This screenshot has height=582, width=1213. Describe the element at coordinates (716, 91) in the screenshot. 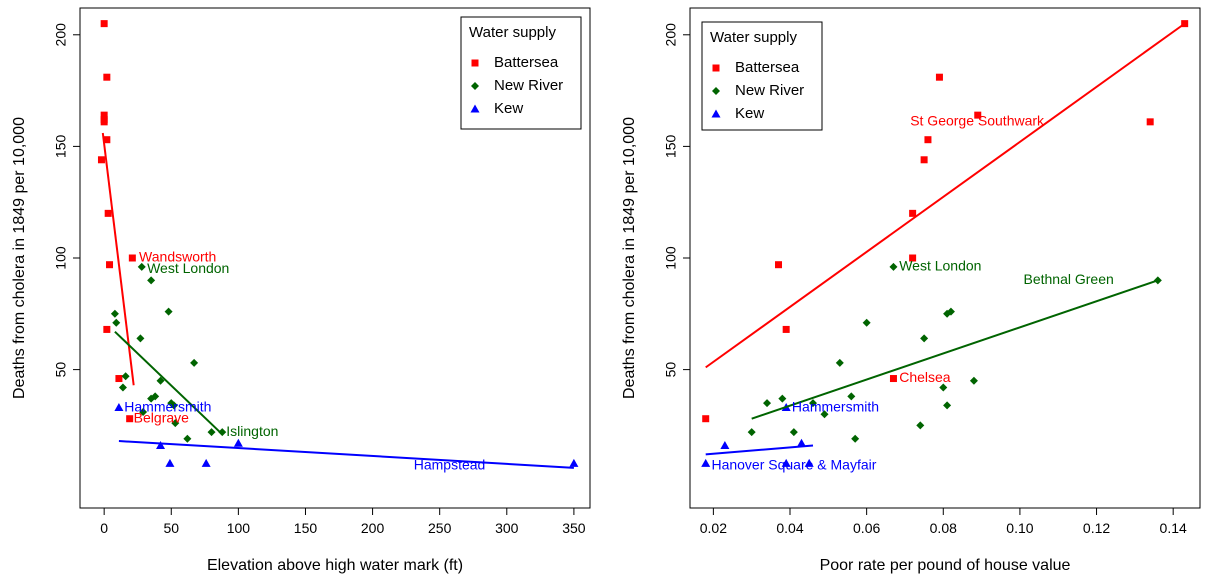

I see `legend-key-new-river` at that location.